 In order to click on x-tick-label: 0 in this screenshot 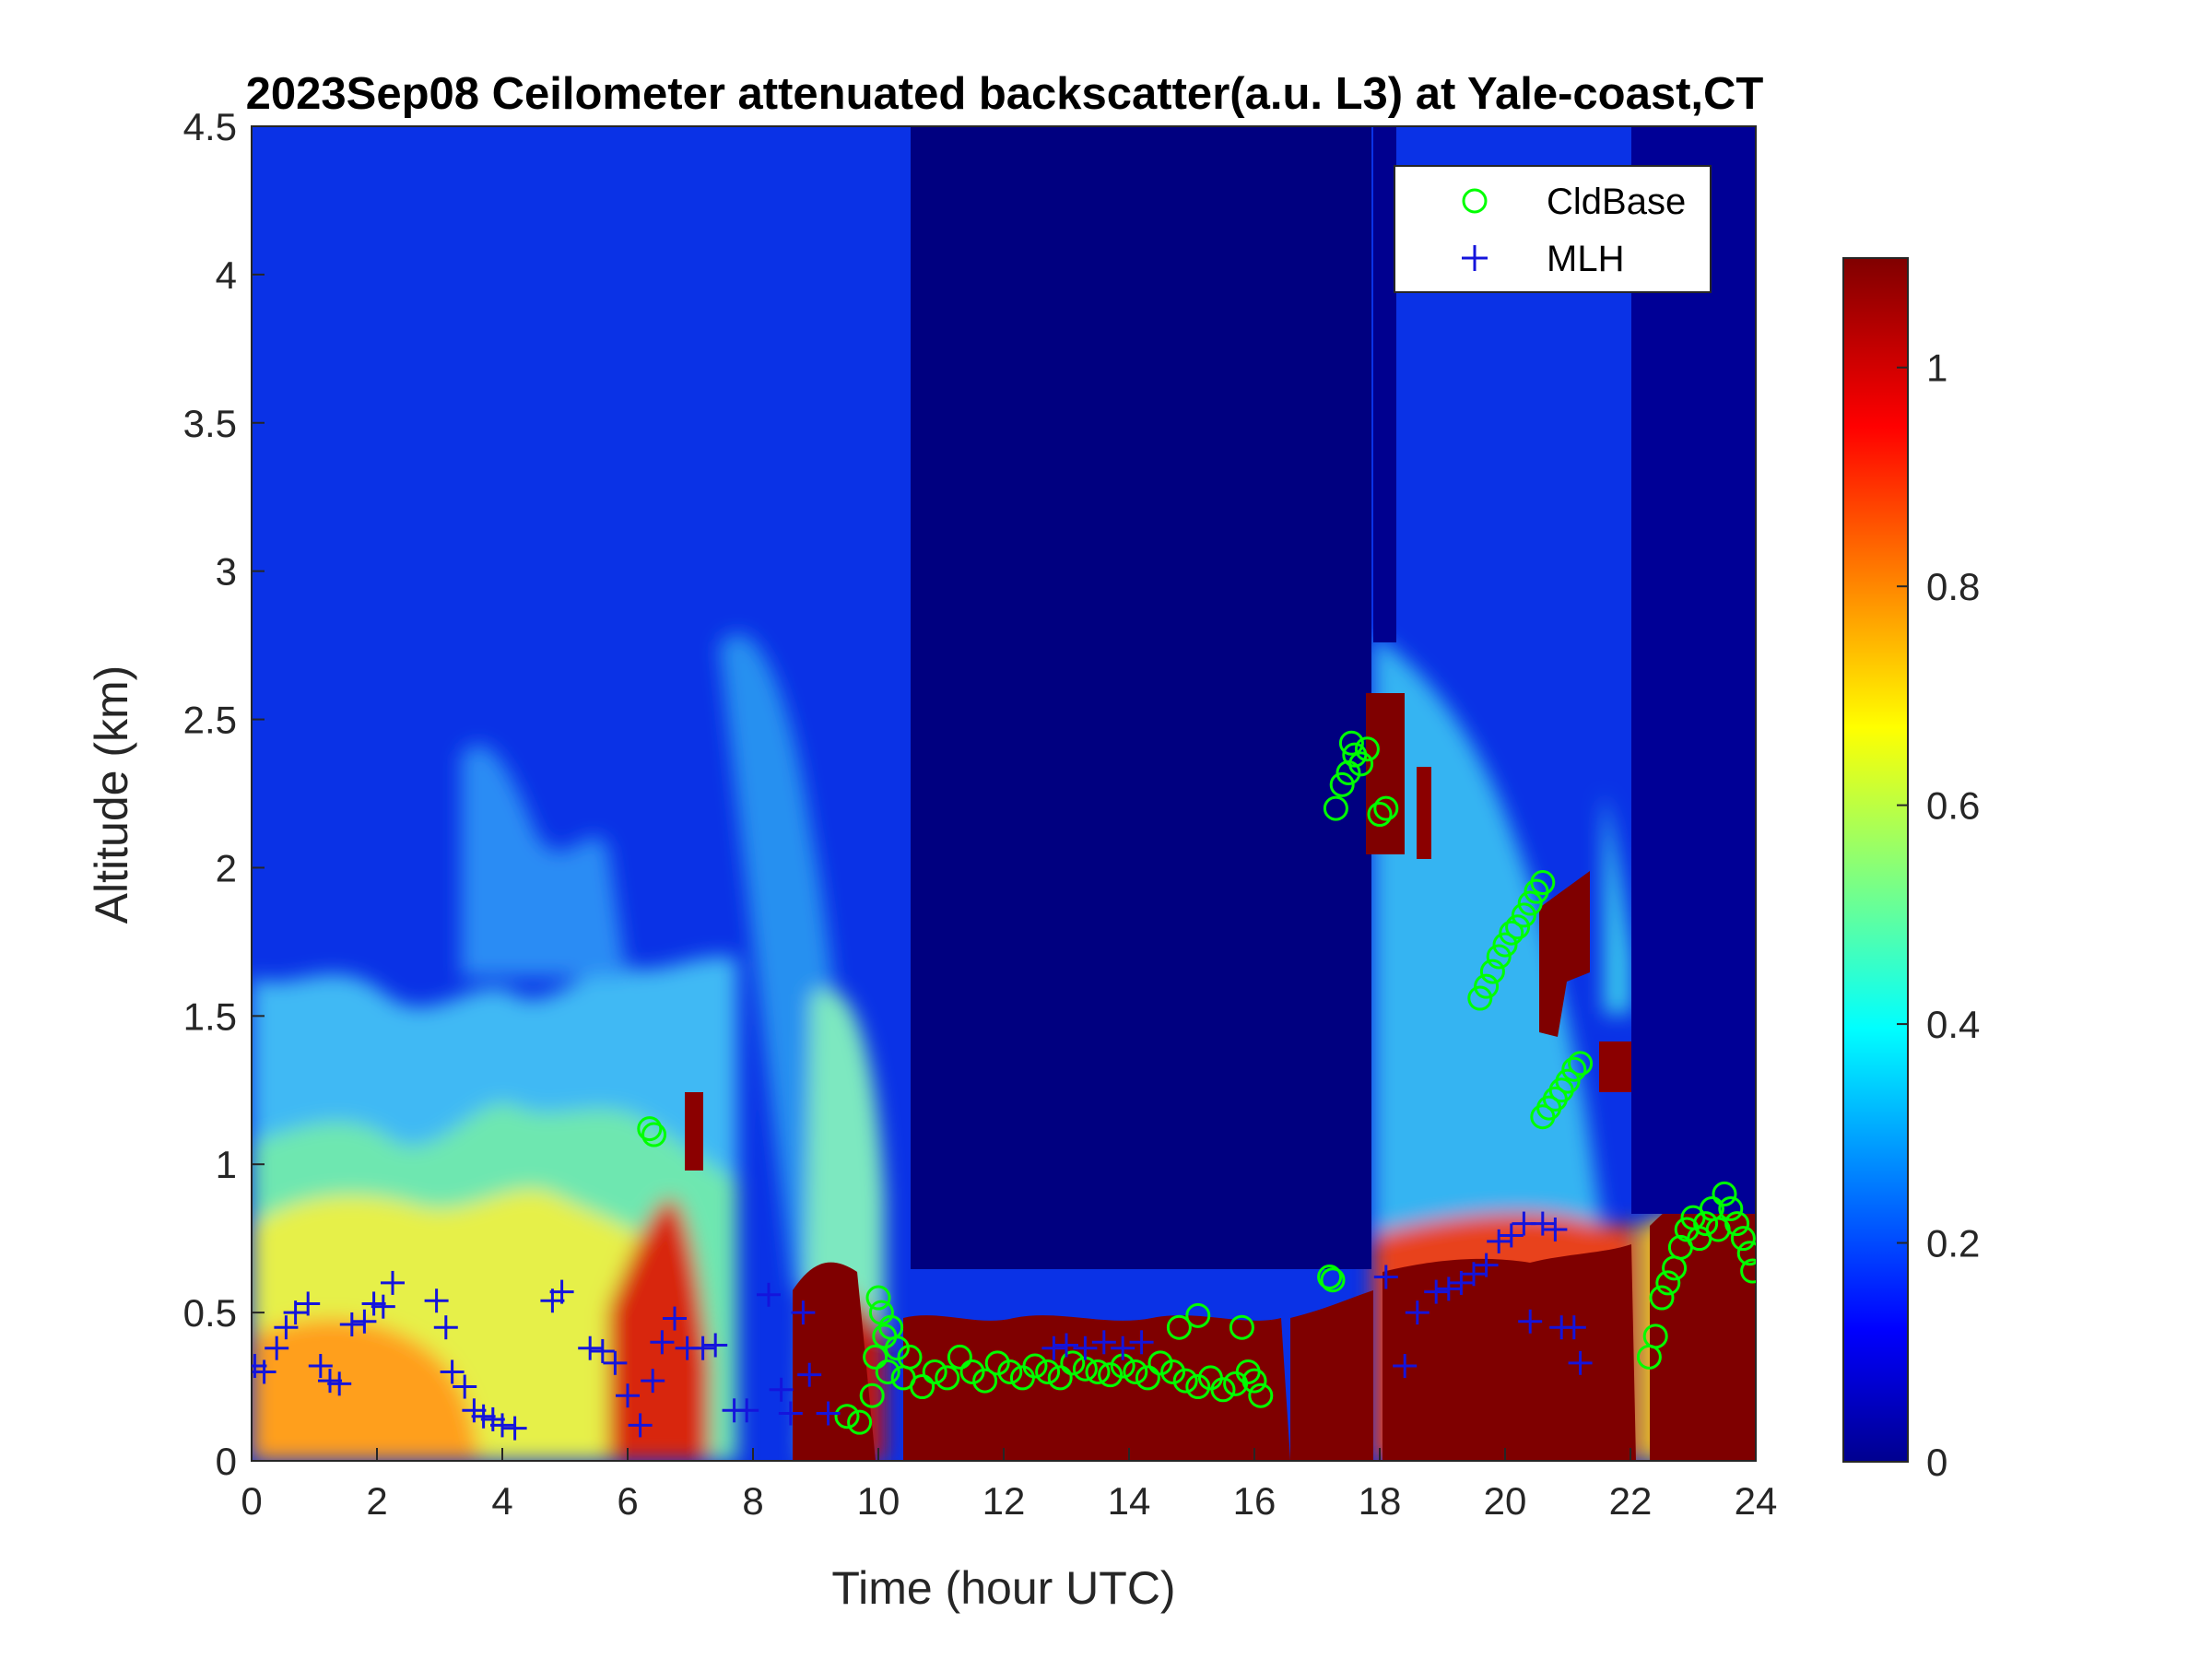, I will do `click(251, 1501)`.